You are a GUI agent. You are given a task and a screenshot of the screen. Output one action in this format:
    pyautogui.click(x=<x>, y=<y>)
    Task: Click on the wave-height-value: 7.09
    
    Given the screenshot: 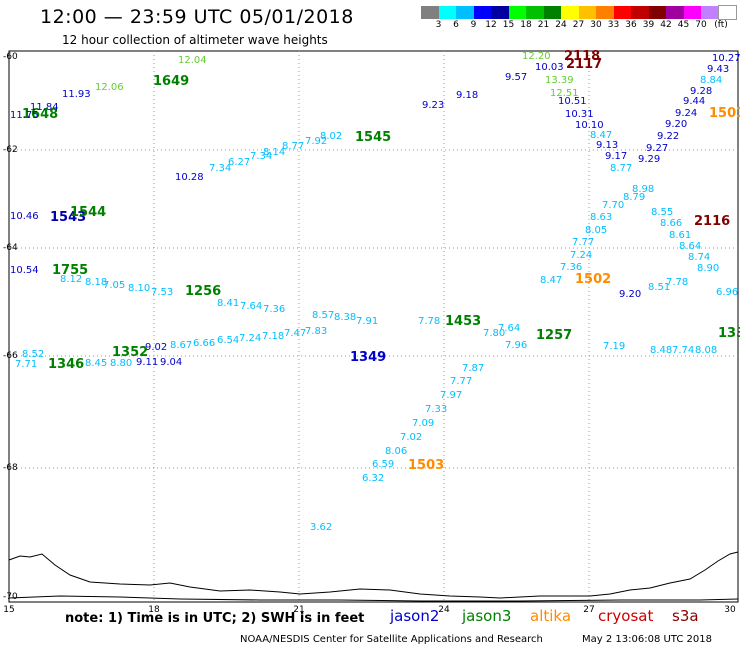 What is the action you would take?
    pyautogui.click(x=423, y=423)
    